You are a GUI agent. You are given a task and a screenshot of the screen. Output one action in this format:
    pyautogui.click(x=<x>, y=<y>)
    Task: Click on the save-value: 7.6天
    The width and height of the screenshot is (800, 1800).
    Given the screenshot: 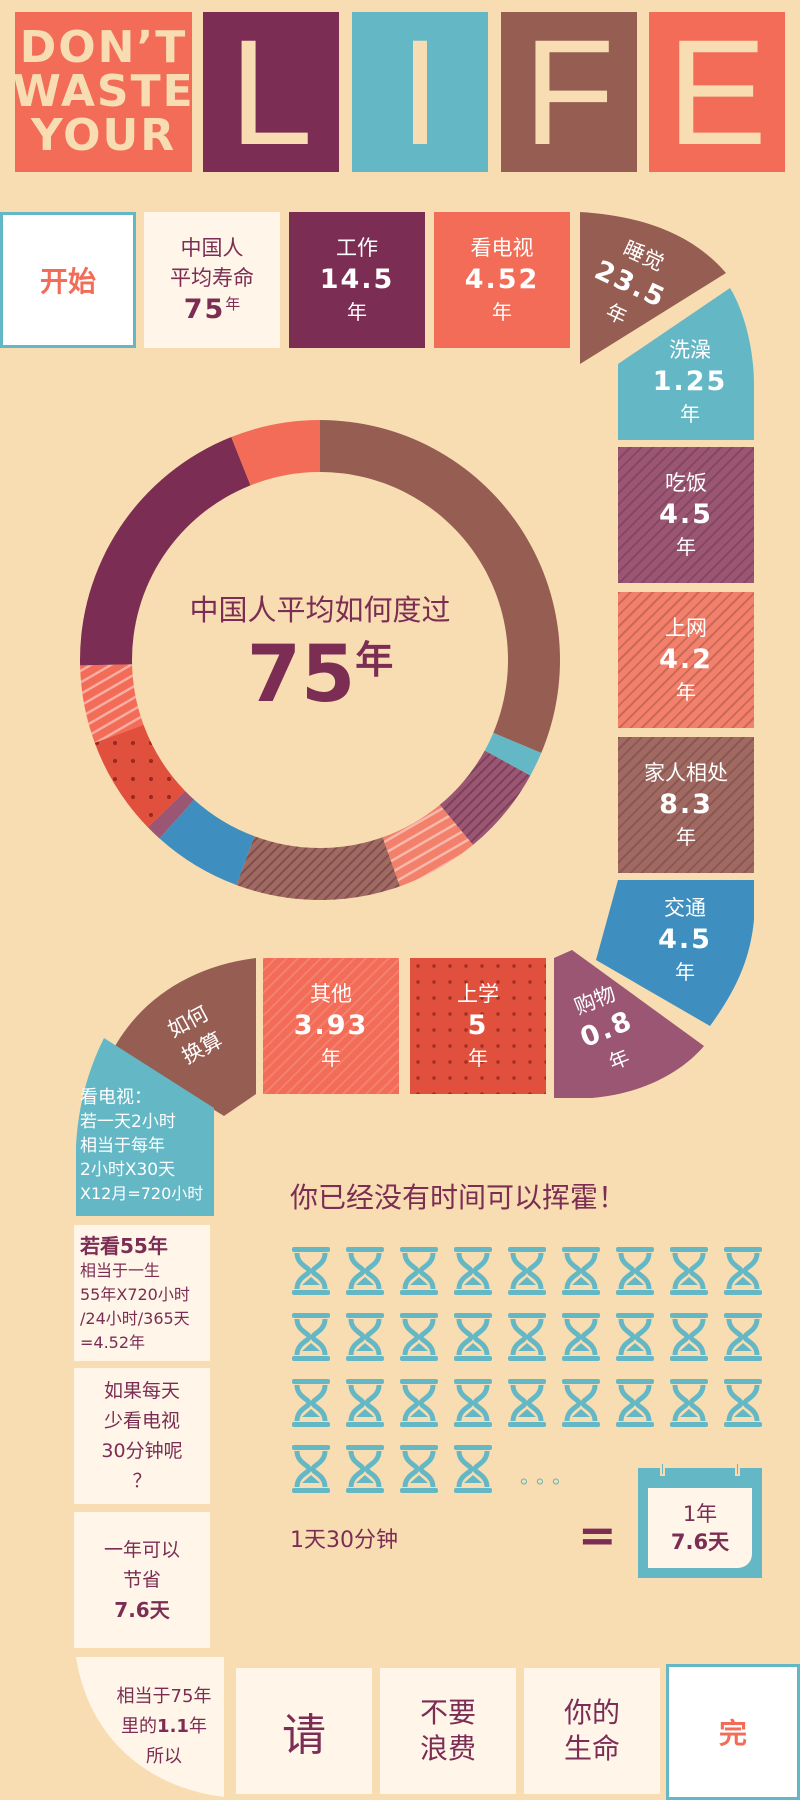 What is the action you would take?
    pyautogui.click(x=142, y=1610)
    